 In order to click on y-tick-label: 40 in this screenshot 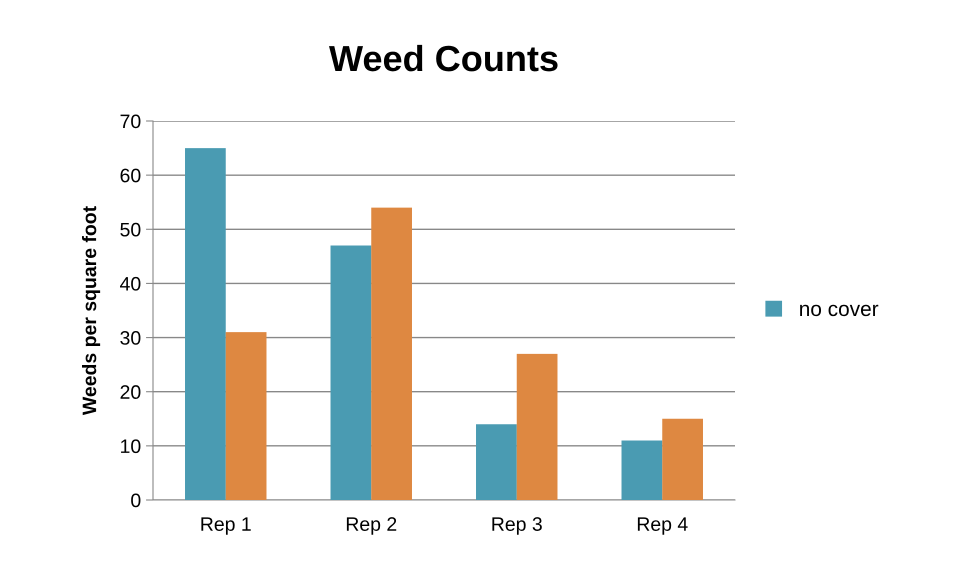, I will do `click(130, 283)`.